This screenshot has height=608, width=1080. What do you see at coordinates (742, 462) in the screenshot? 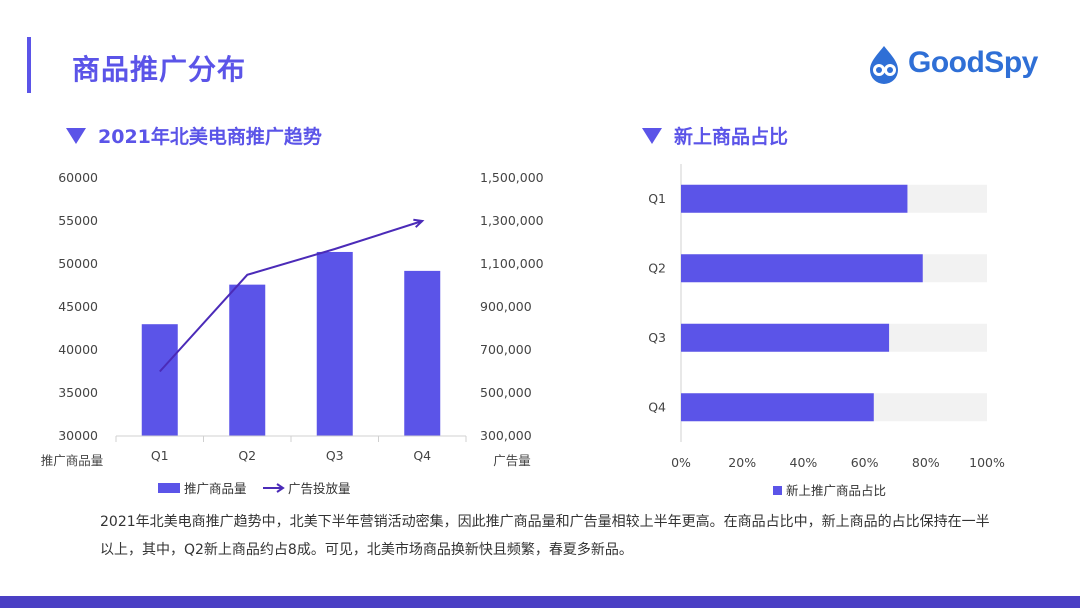
I see `x-tick-label: 20%` at bounding box center [742, 462].